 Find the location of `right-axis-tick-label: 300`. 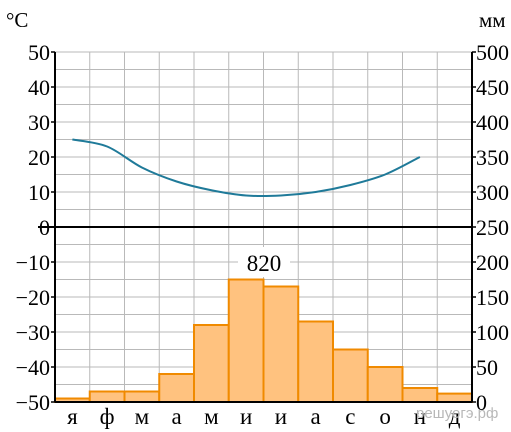

right-axis-tick-label: 300 is located at coordinates (492, 192).